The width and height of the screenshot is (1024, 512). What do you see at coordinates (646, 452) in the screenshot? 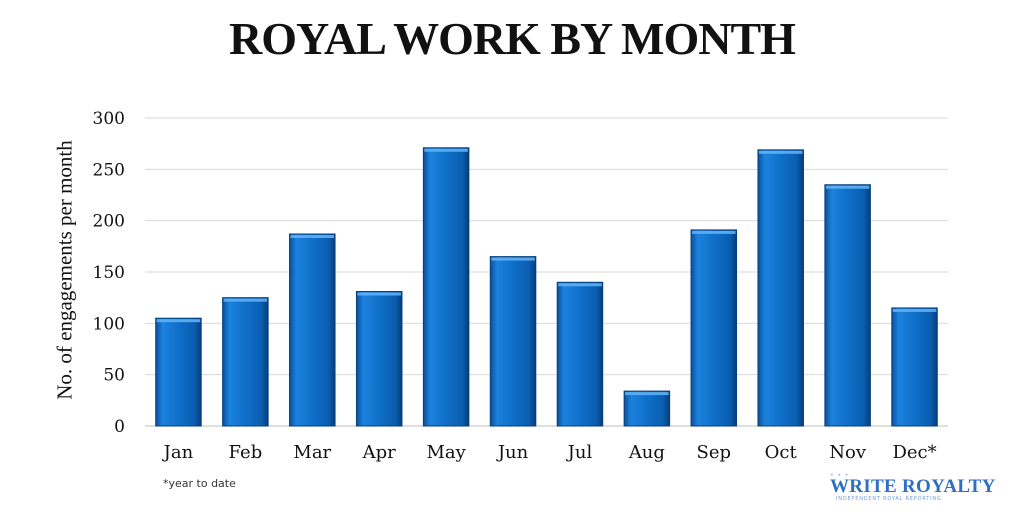
I see `x-tick-label: Aug` at bounding box center [646, 452].